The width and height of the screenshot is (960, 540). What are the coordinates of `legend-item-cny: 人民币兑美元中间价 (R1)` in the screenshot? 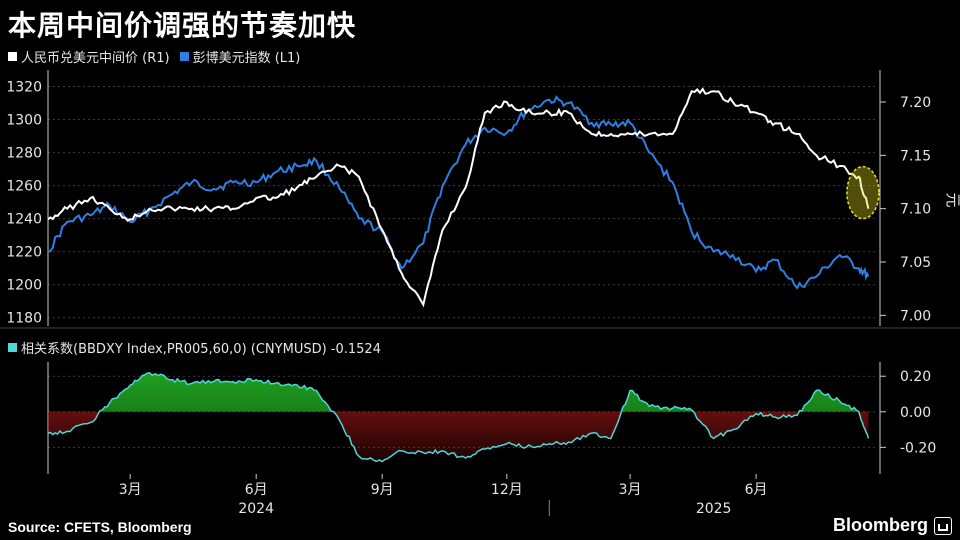 It's located at (89, 56).